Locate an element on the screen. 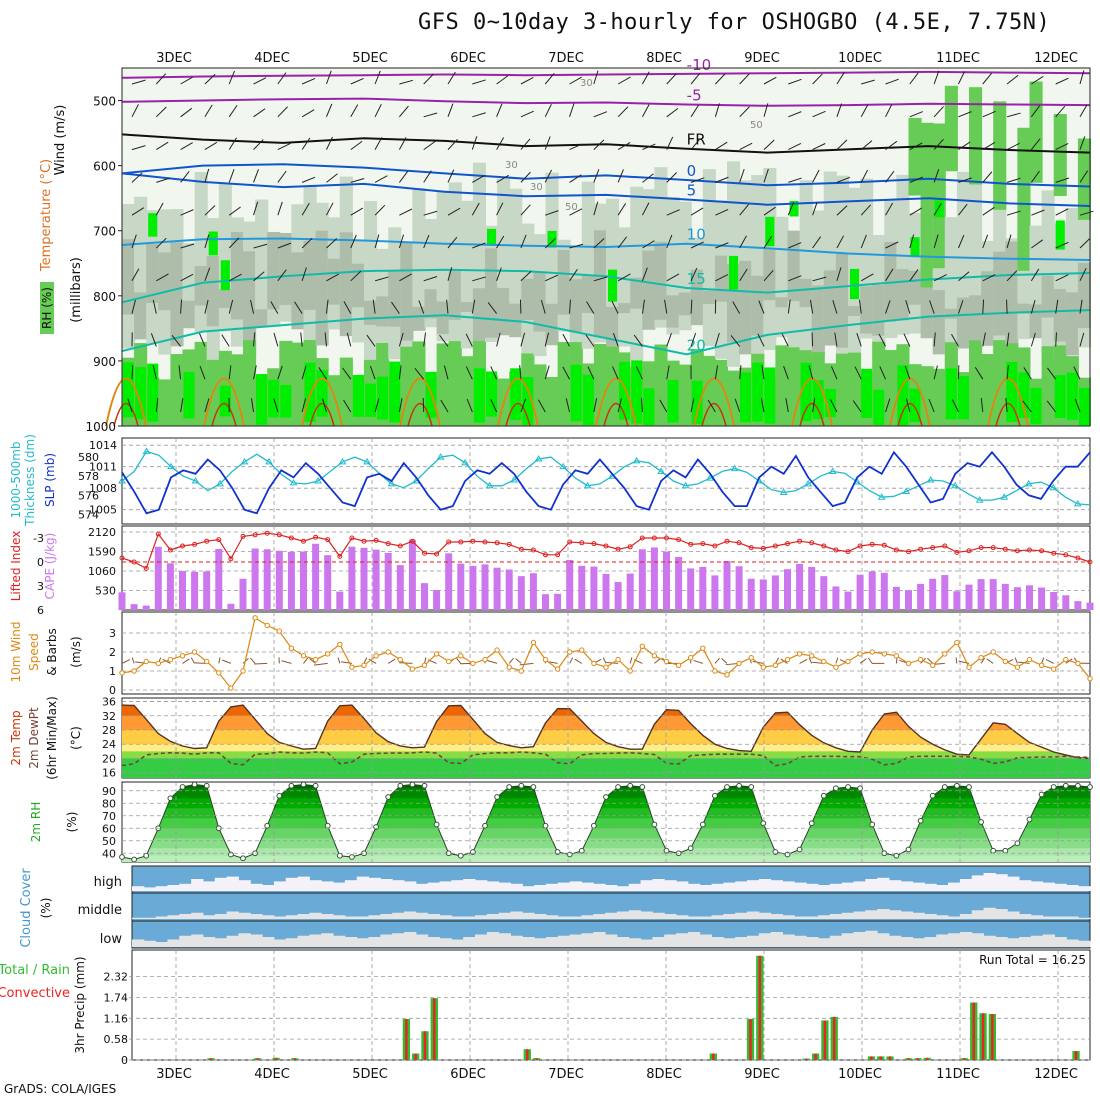 The height and width of the screenshot is (1100, 1100). precip-tick-label: 1.74 is located at coordinates (116, 997).